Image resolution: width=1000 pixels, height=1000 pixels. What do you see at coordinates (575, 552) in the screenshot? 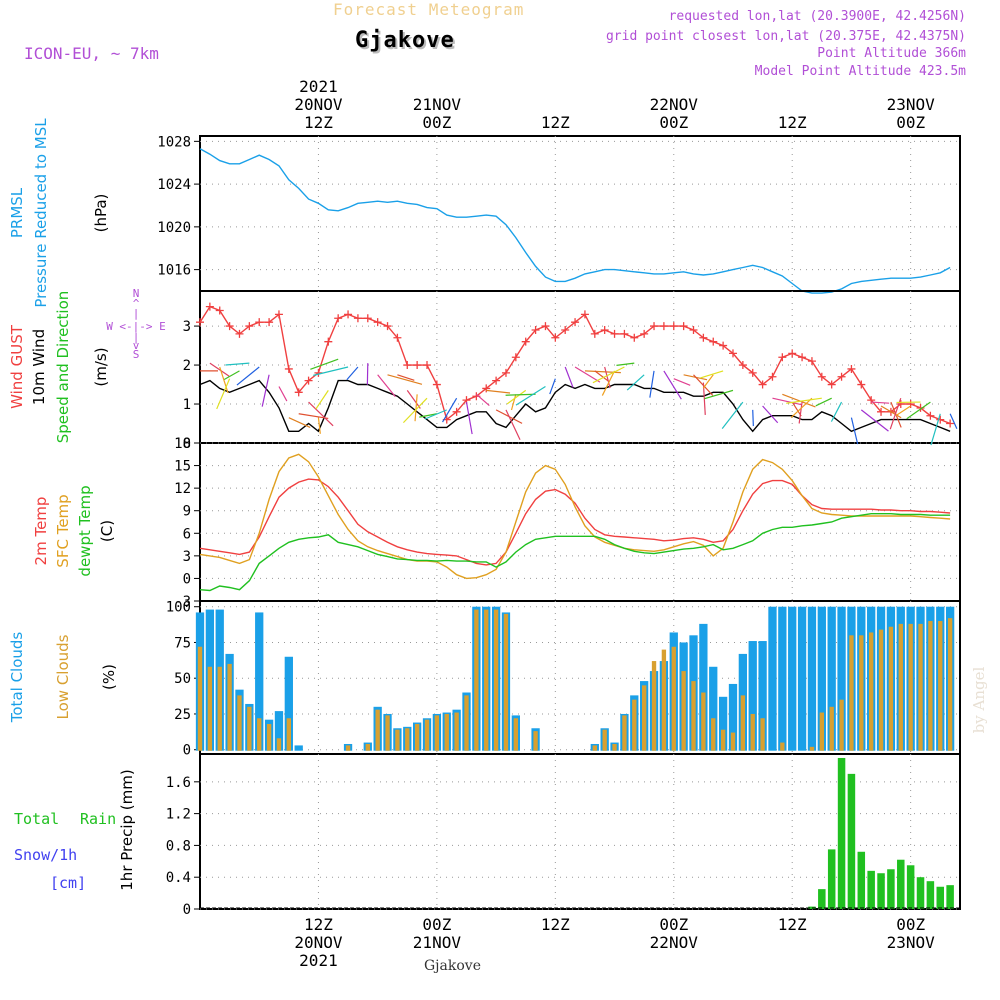
I see `temperature-series-dewpt` at bounding box center [575, 552].